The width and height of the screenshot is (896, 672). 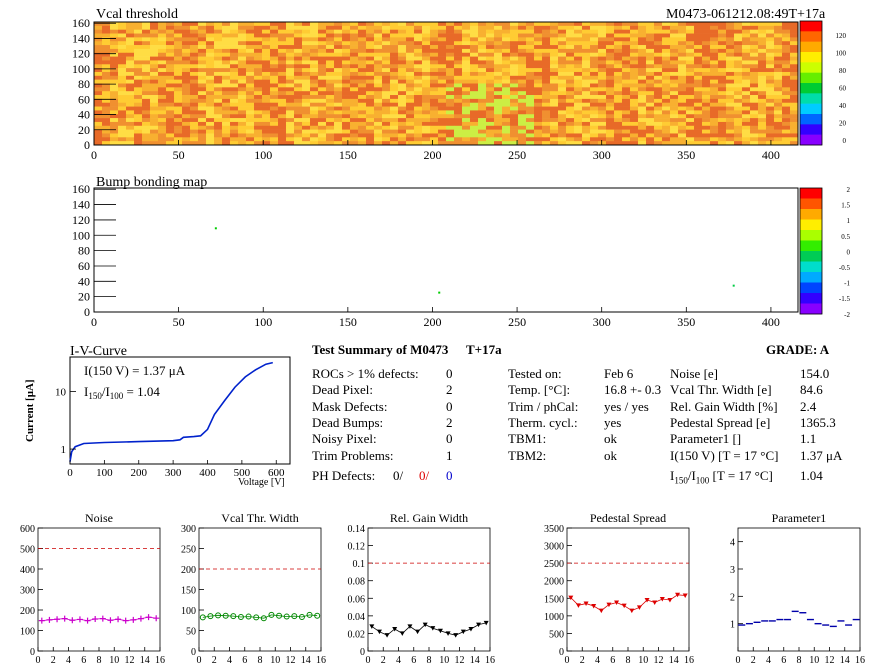 I want to click on chart-frame, so click(x=799, y=589).